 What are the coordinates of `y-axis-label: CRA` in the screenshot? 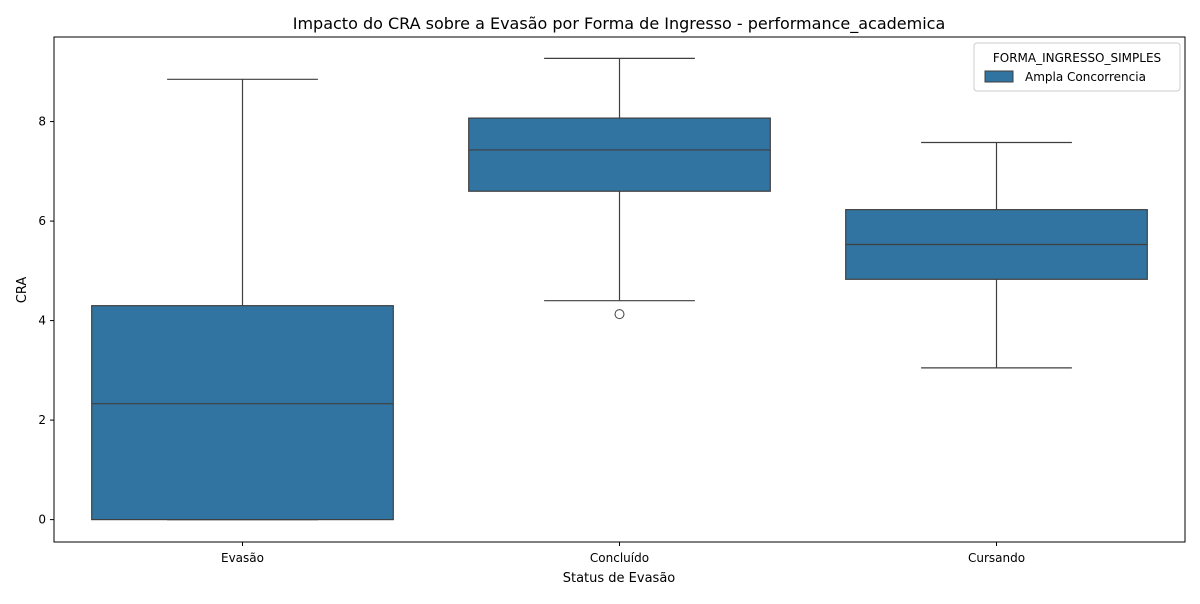 It's located at (22, 290).